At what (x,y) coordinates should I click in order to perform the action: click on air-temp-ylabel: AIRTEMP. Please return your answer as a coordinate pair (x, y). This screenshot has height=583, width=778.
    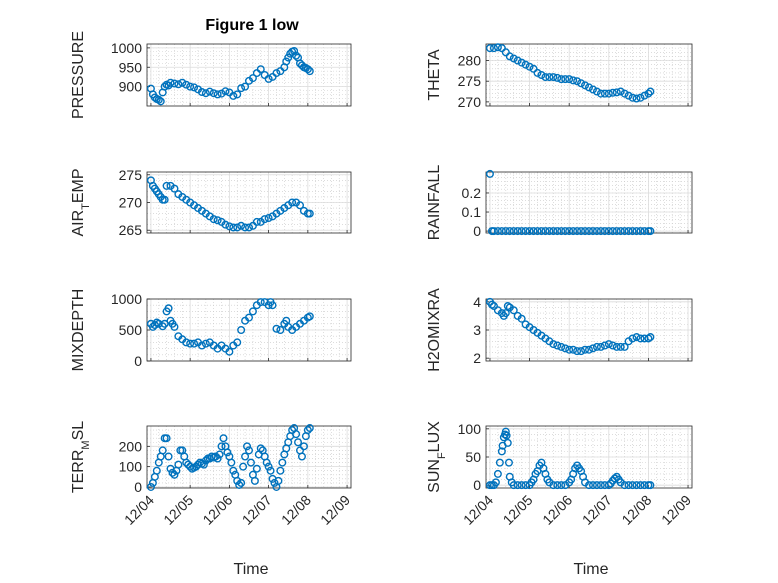
    Looking at the image, I should click on (81, 202).